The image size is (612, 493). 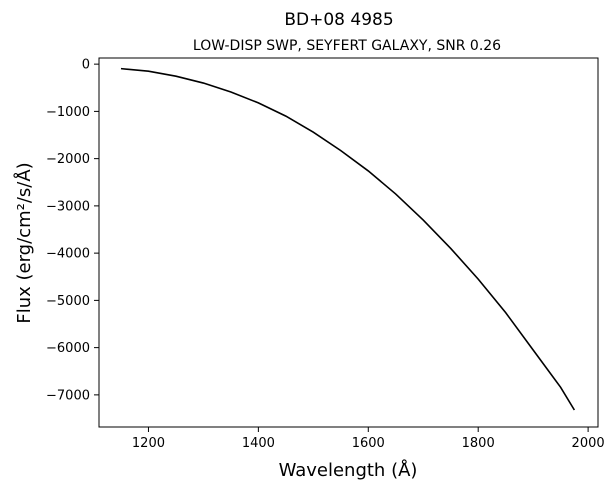 I want to click on x-tick-label: 1600, so click(x=368, y=443).